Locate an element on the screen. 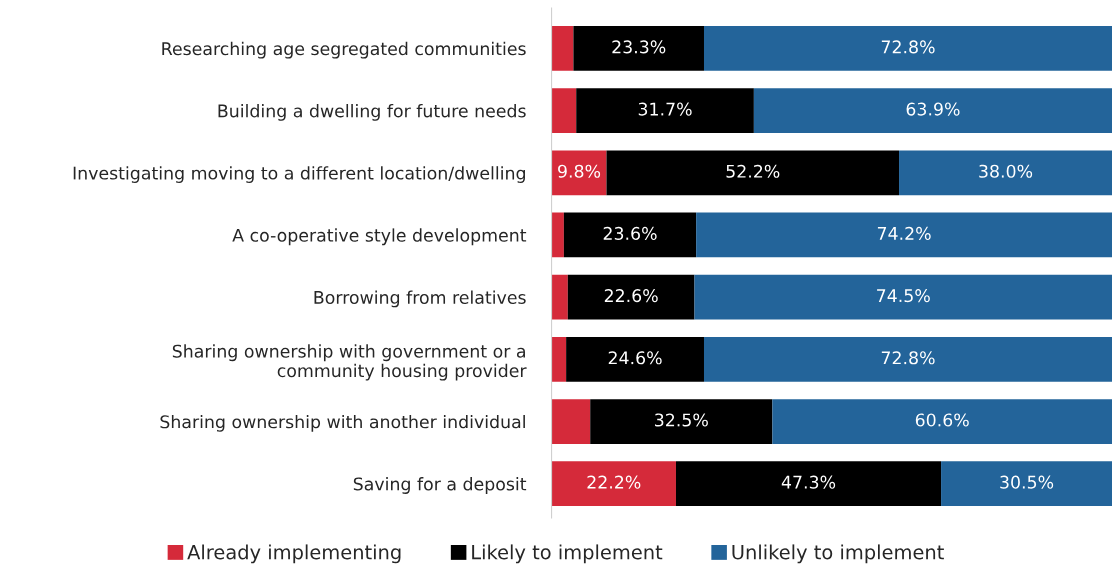 Image resolution: width=1112 pixels, height=571 pixels. data-label: 60.6% is located at coordinates (942, 420).